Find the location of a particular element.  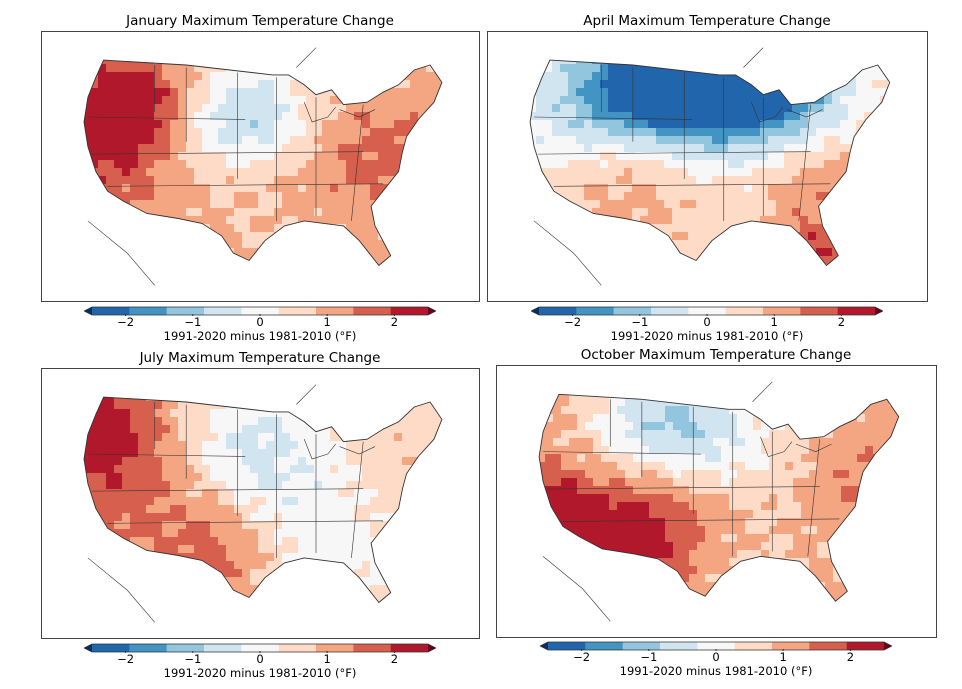

map-title: October Maximum Temperature Change is located at coordinates (716, 355).